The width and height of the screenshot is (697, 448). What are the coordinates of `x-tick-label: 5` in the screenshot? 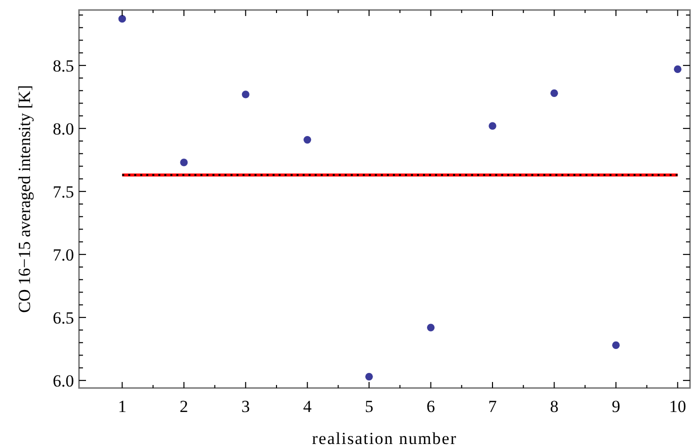 It's located at (369, 406).